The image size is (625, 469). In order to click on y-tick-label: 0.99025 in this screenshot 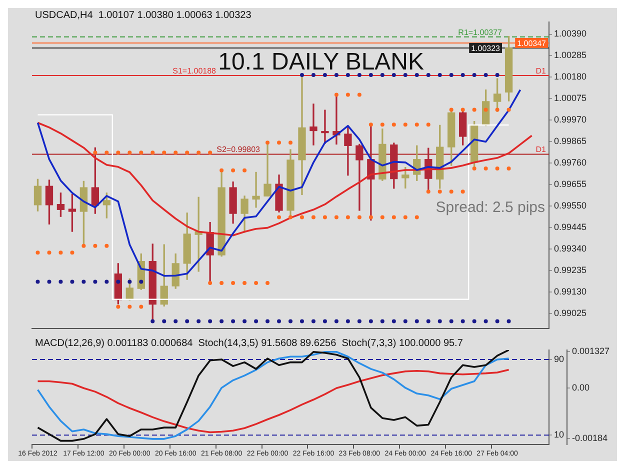, I will do `click(570, 313)`.